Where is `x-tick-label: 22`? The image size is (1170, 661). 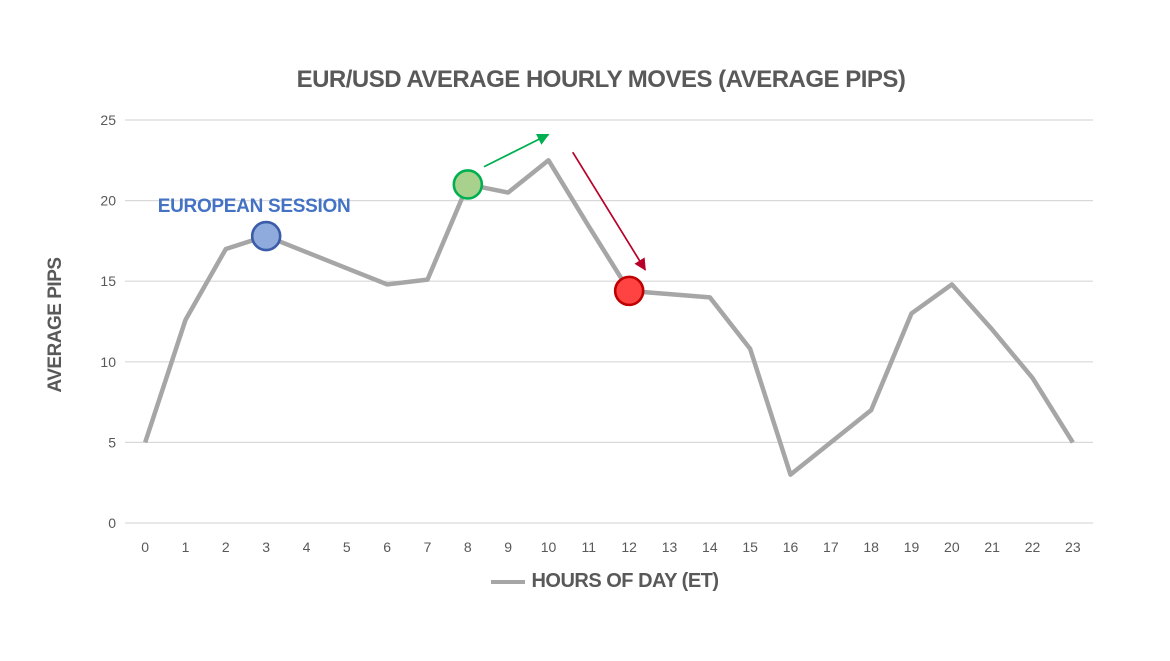 x-tick-label: 22 is located at coordinates (1033, 547).